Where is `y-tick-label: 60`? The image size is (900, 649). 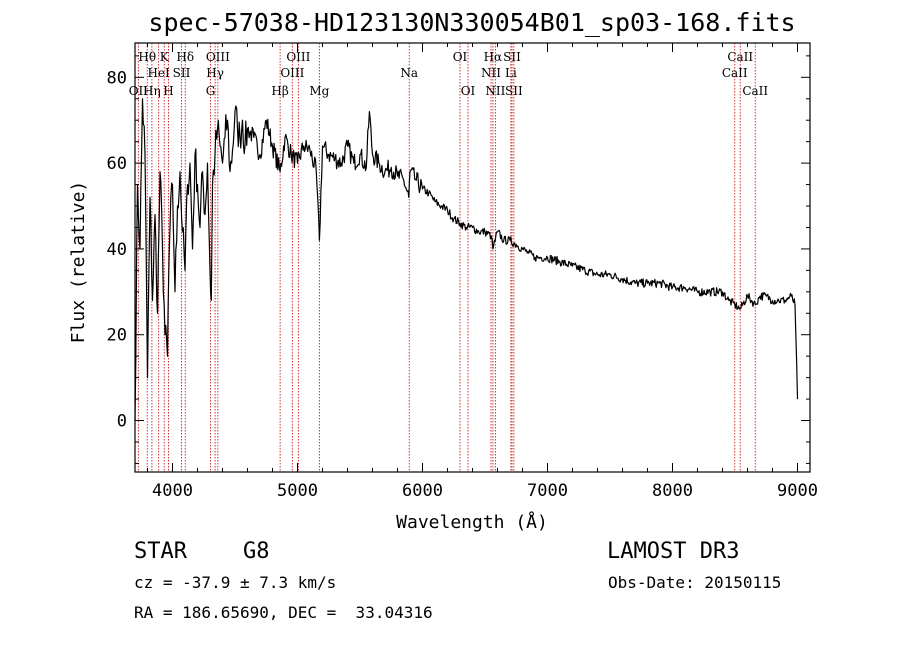
y-tick-label: 60 is located at coordinates (117, 164).